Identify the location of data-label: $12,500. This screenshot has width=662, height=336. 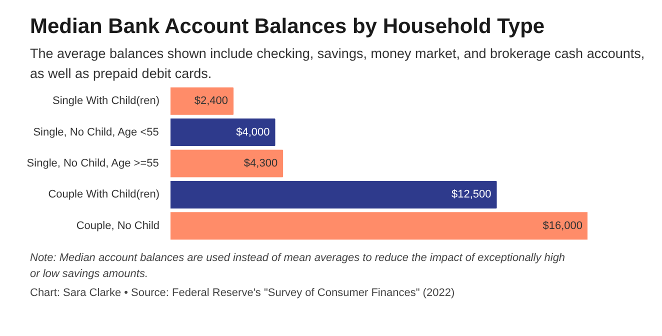
(472, 194).